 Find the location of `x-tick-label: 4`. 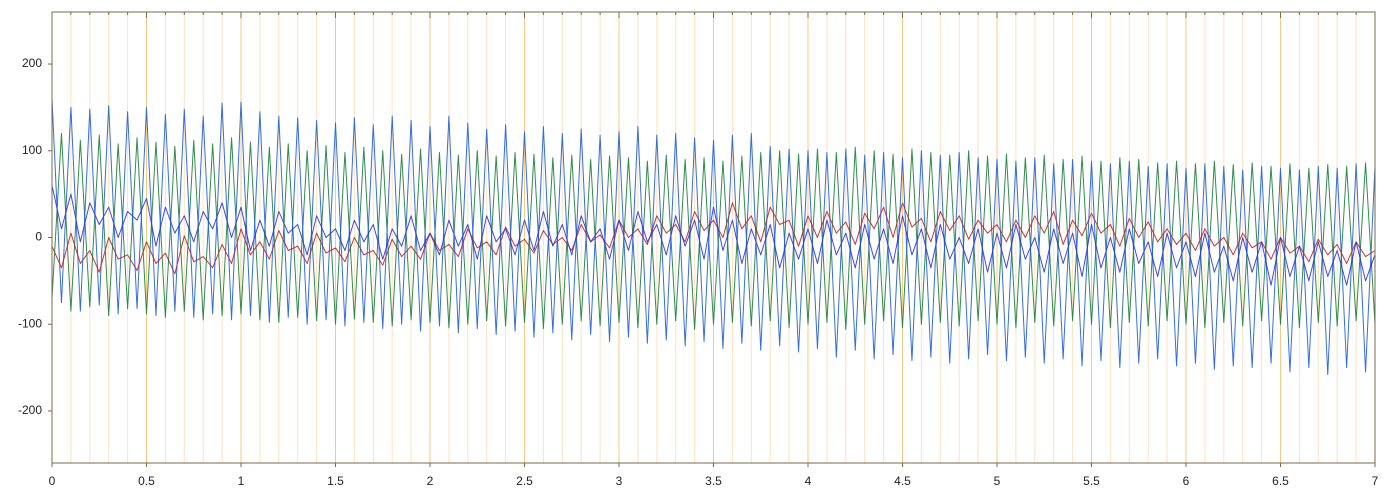

x-tick-label: 4 is located at coordinates (808, 481).